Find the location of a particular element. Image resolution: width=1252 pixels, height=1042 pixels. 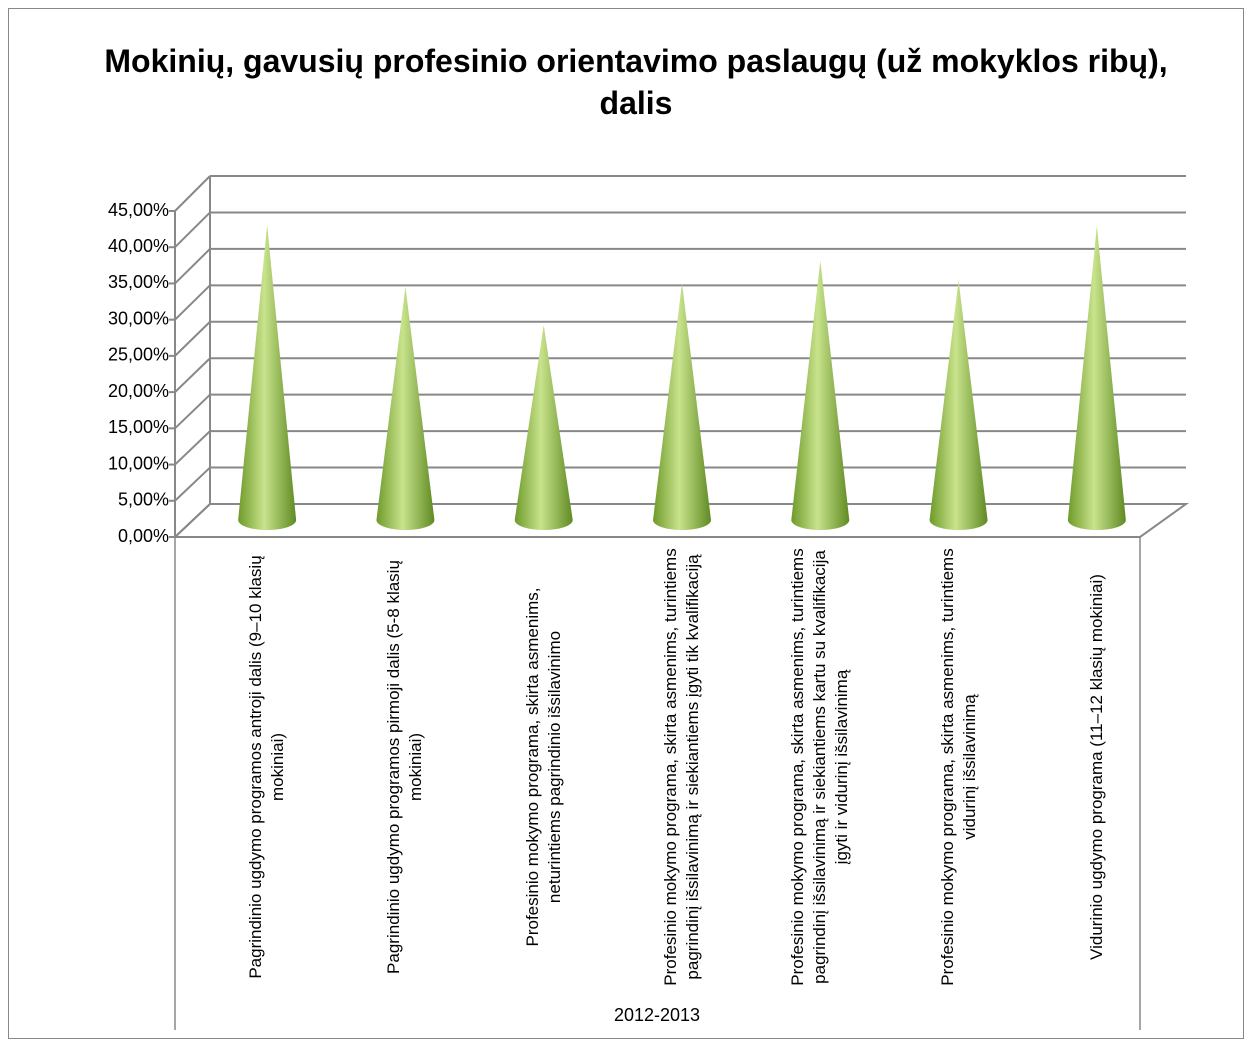

y-tick-label: 0,00% is located at coordinates (143, 536).